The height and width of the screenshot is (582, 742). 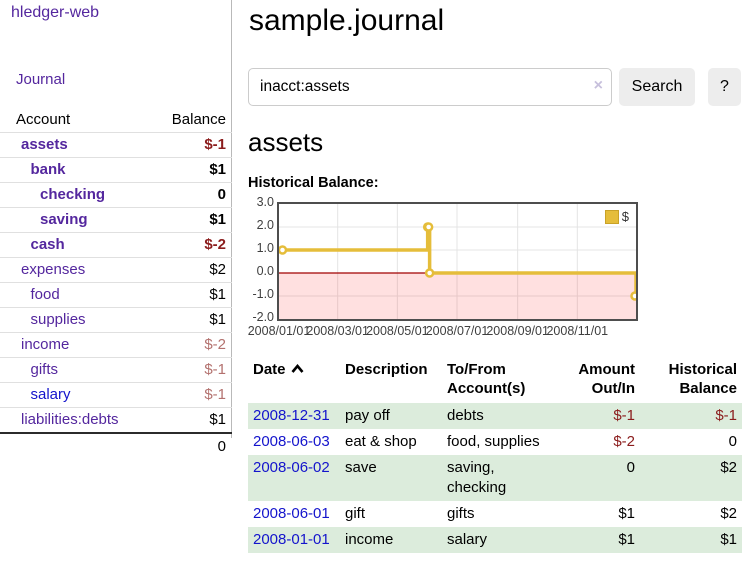 What do you see at coordinates (217, 269) in the screenshot?
I see `account-balance: $2` at bounding box center [217, 269].